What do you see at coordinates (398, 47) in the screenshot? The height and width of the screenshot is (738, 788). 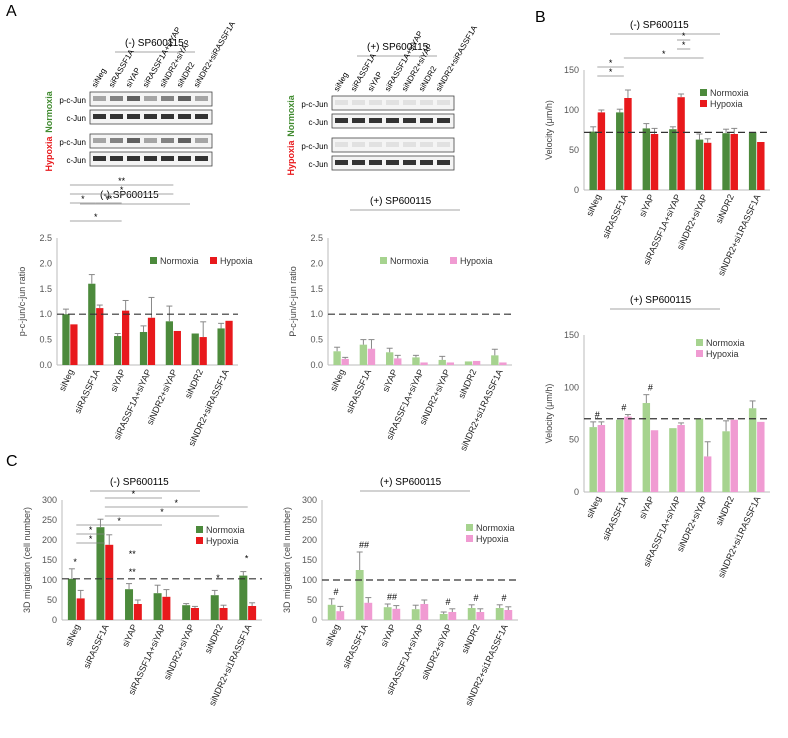 I see `blot-title: (+) SP600115` at bounding box center [398, 47].